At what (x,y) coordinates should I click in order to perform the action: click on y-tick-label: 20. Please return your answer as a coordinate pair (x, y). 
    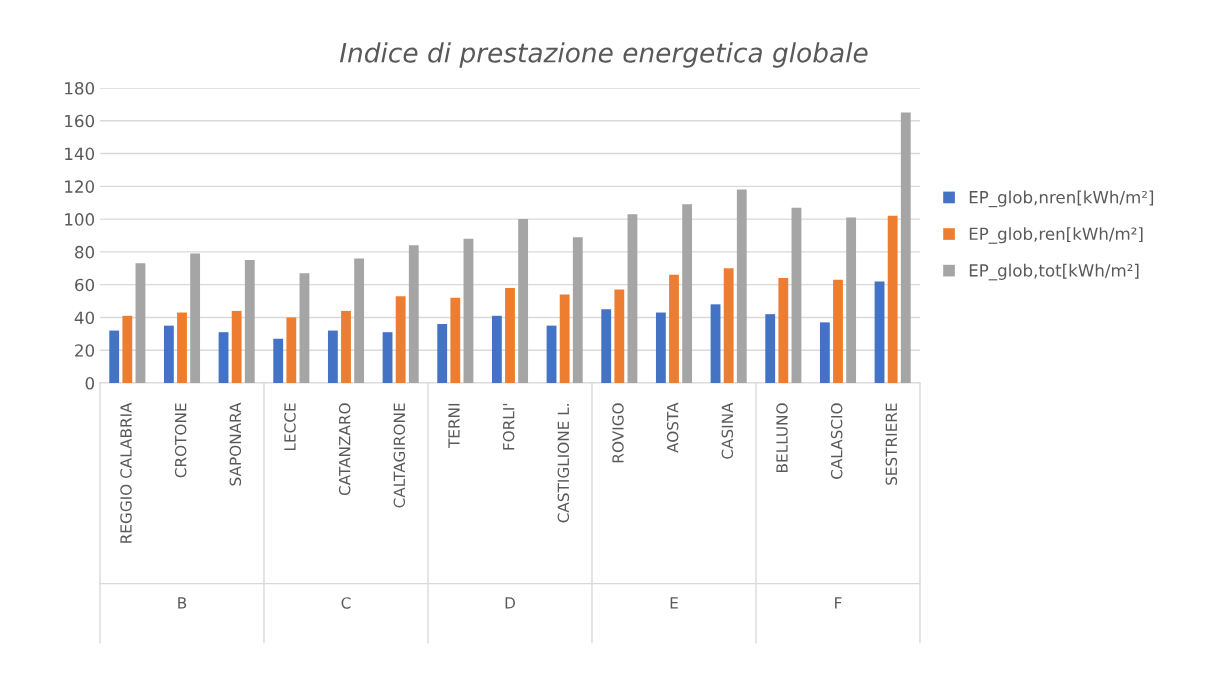
    Looking at the image, I should click on (85, 350).